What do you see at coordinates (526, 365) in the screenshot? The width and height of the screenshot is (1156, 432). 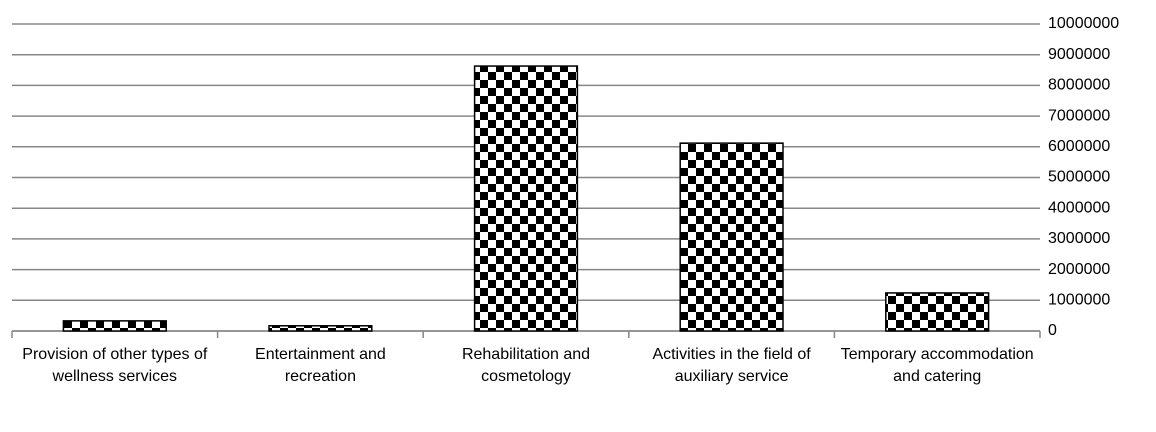 I see `x-tick-label: Rehabilitation and cosmetology` at bounding box center [526, 365].